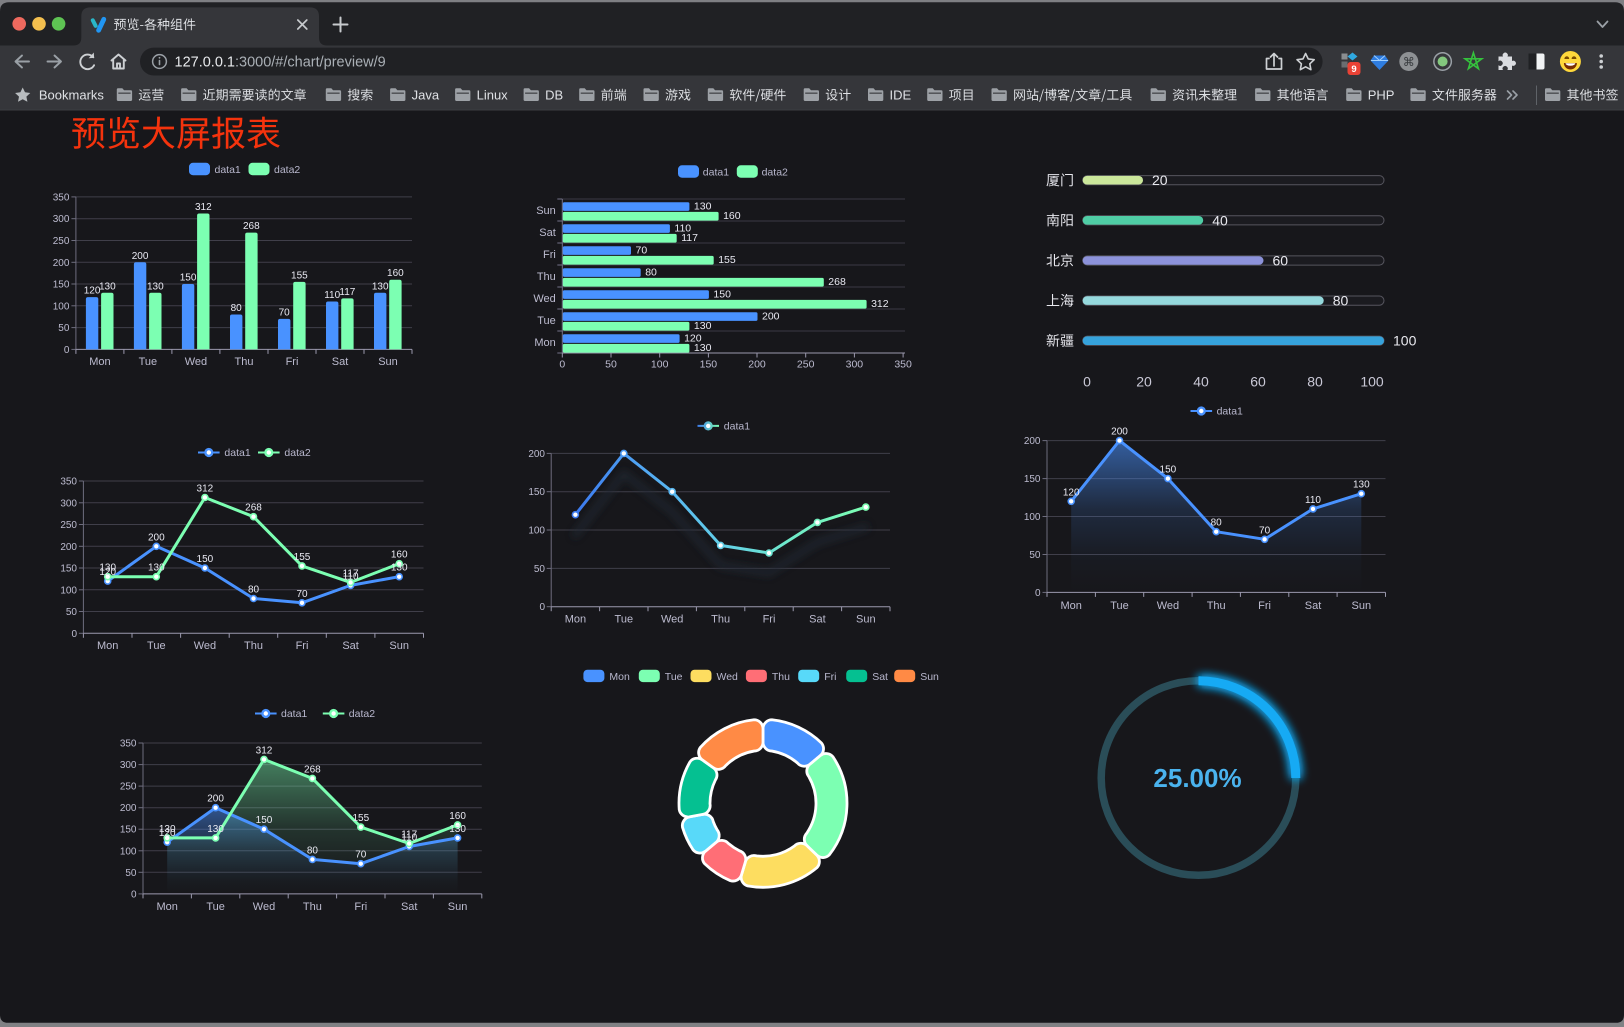 The width and height of the screenshot is (1624, 1027). What do you see at coordinates (554, 95) in the screenshot?
I see `svg-text: DB` at bounding box center [554, 95].